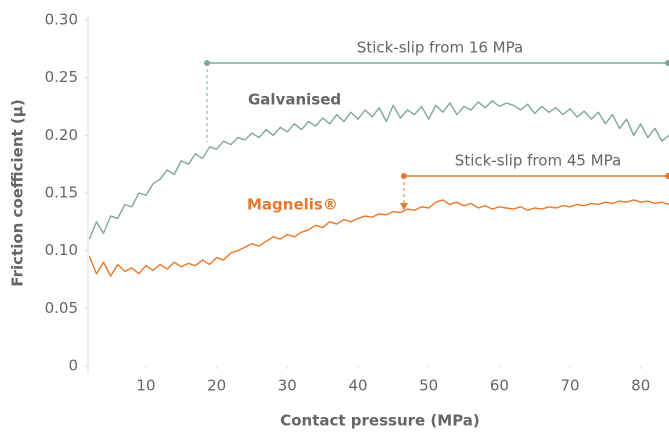  Describe the element at coordinates (216, 386) in the screenshot. I see `x-tick-label: 20` at that location.